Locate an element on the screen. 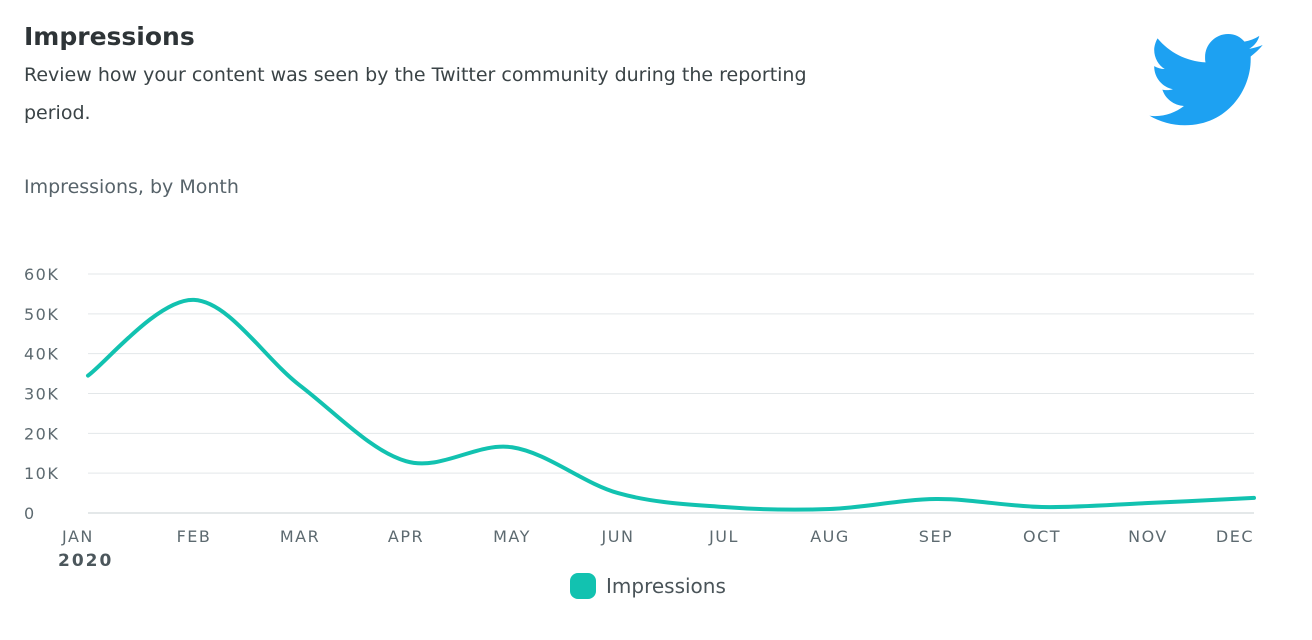 This screenshot has height=640, width=1312. x-tick-label: JUN is located at coordinates (618, 536).